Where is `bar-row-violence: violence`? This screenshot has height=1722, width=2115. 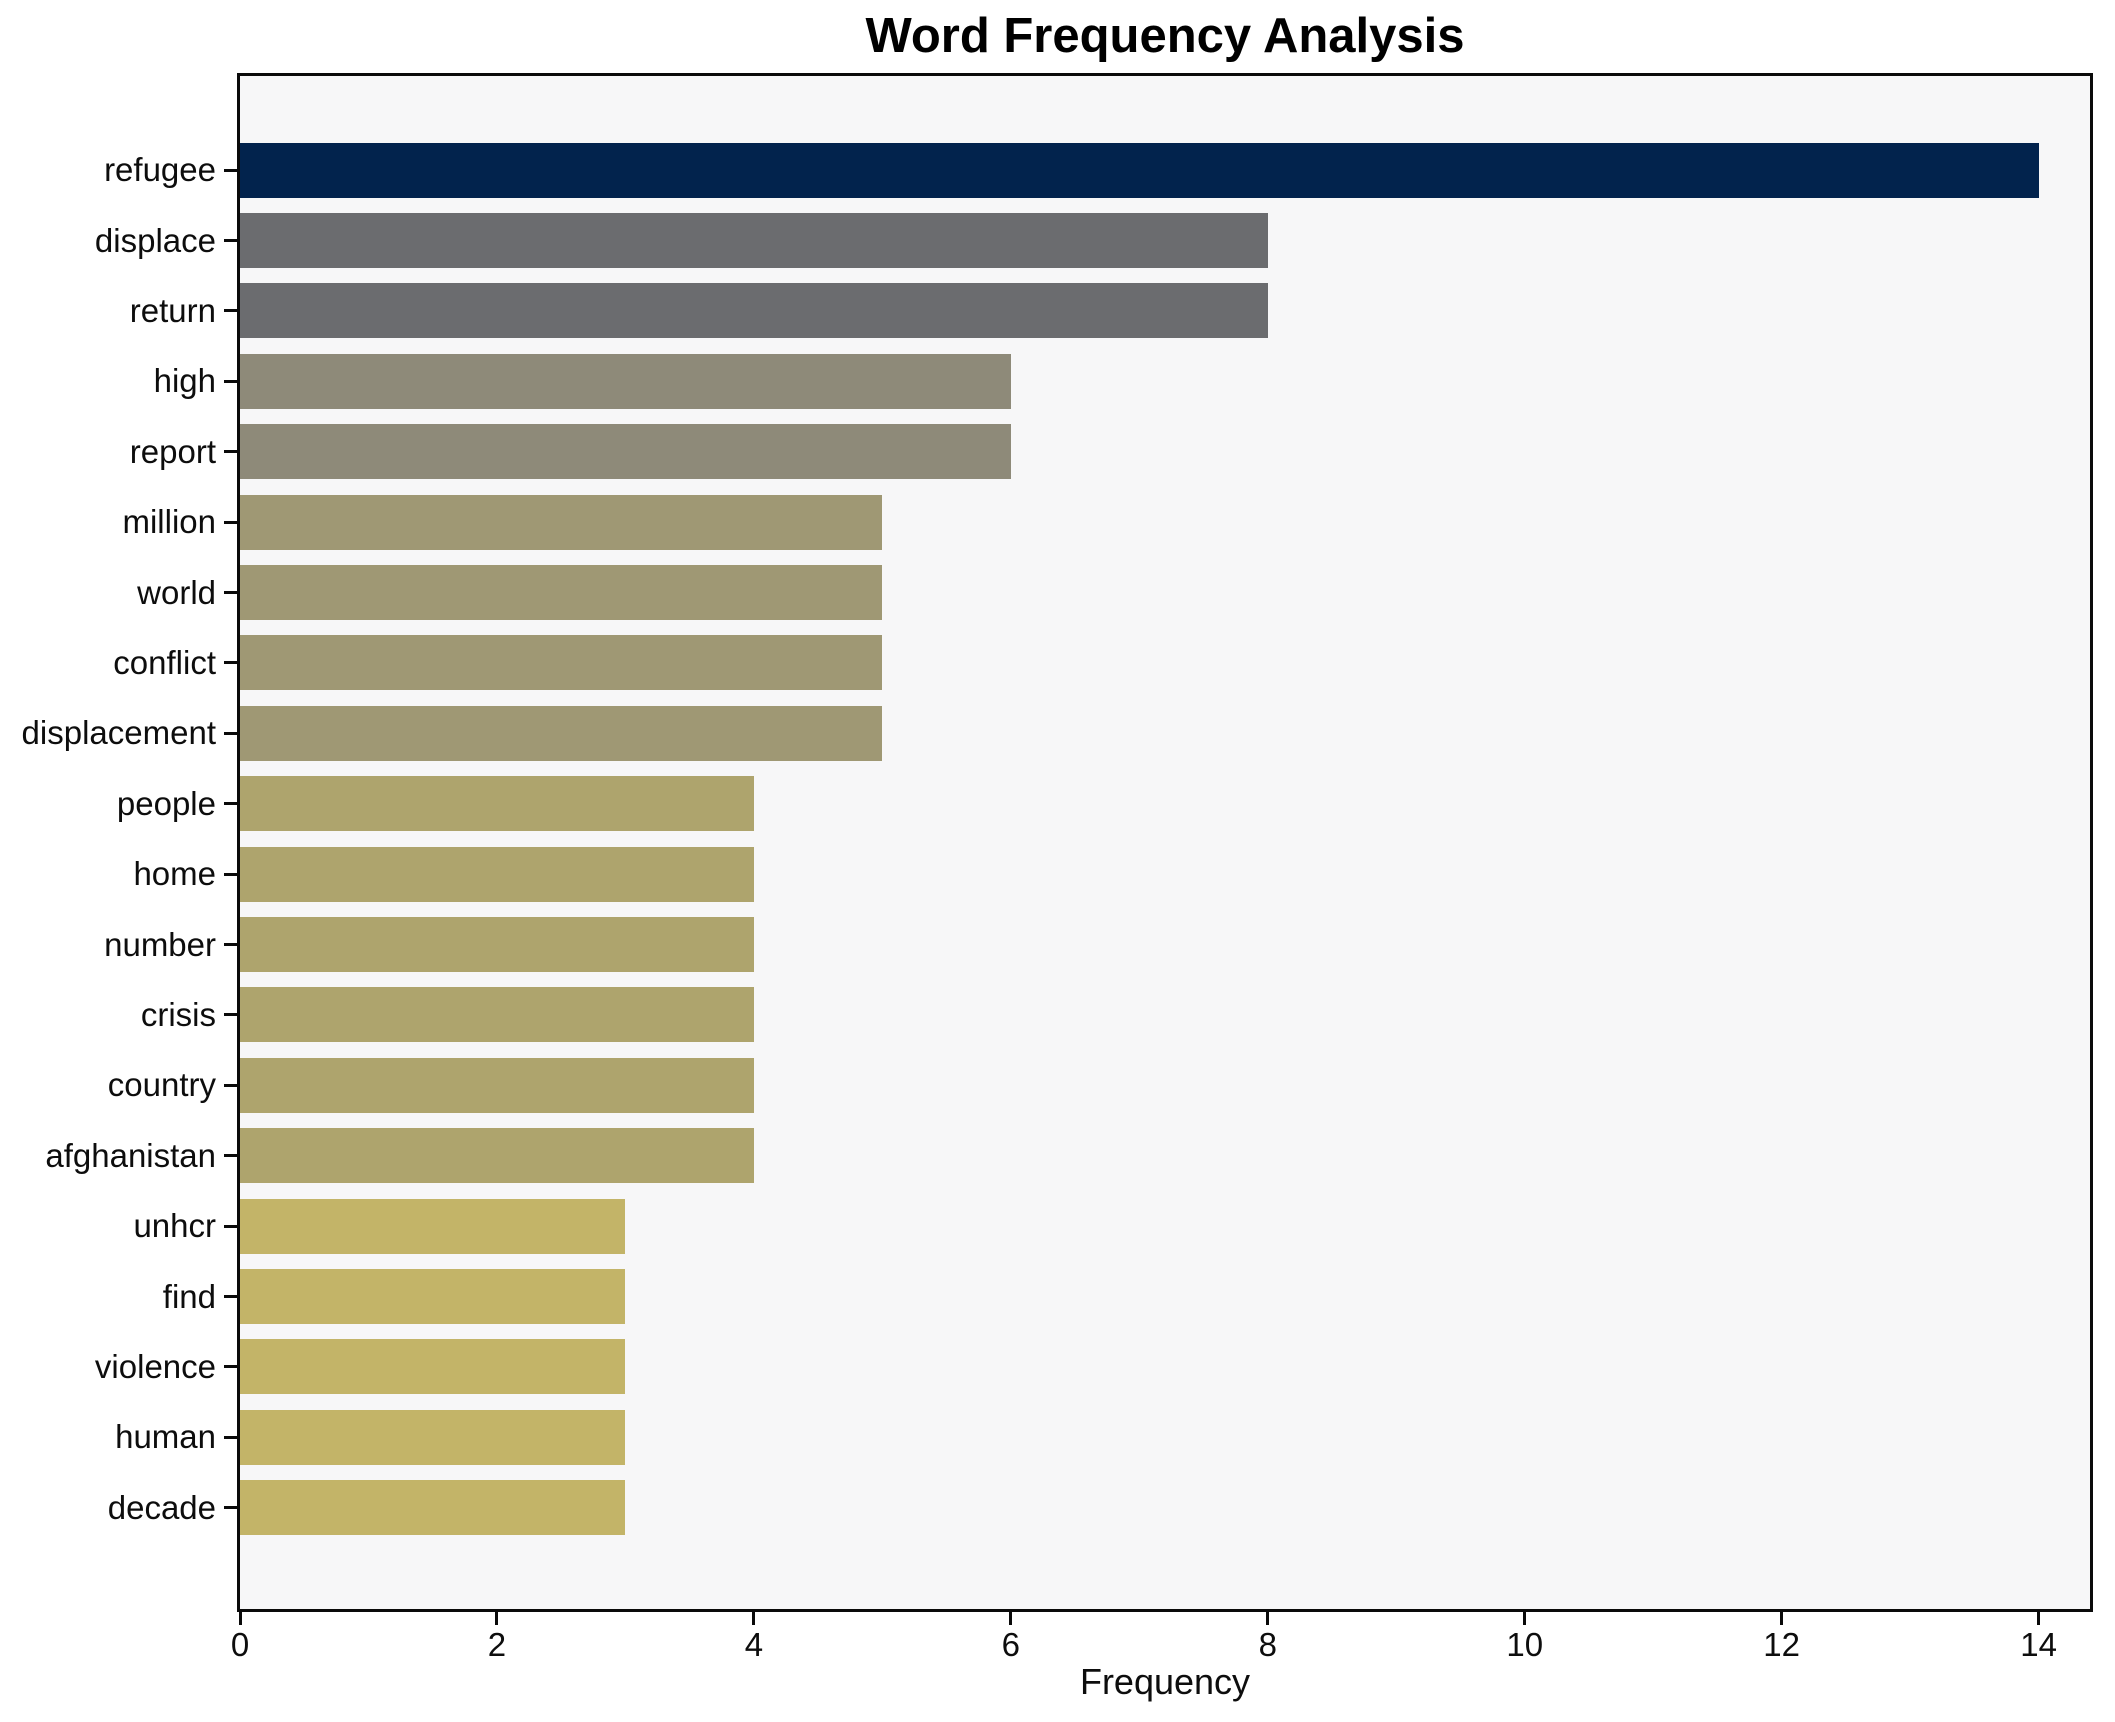
bar-row-violence: violence is located at coordinates (1092, 1367).